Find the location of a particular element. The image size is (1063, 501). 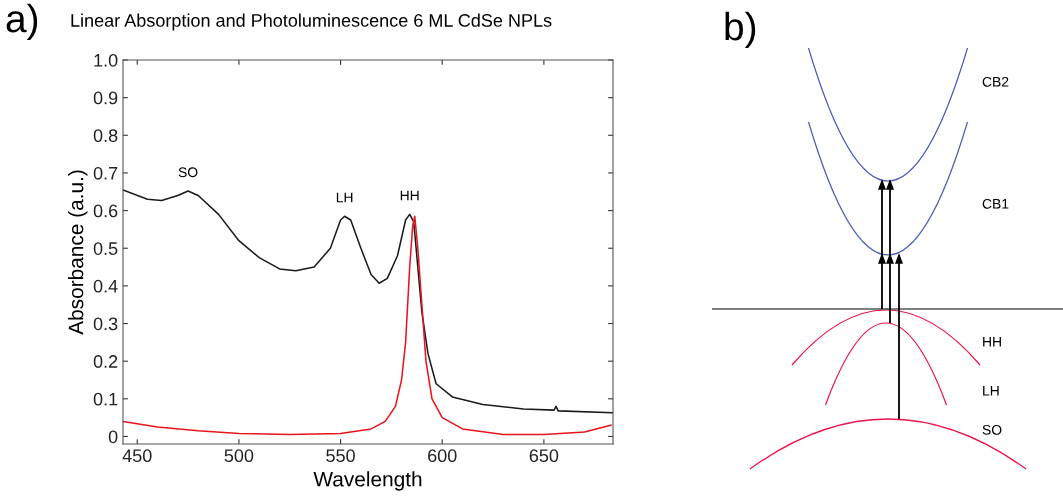

annotation: HH is located at coordinates (409, 195).